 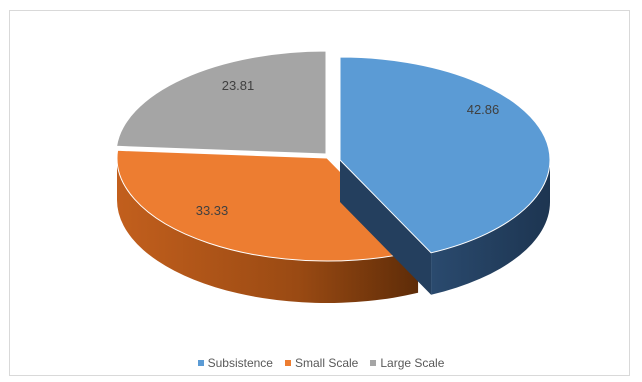 I want to click on legend: Subsistence Small Scale Large Scale, so click(x=321, y=363).